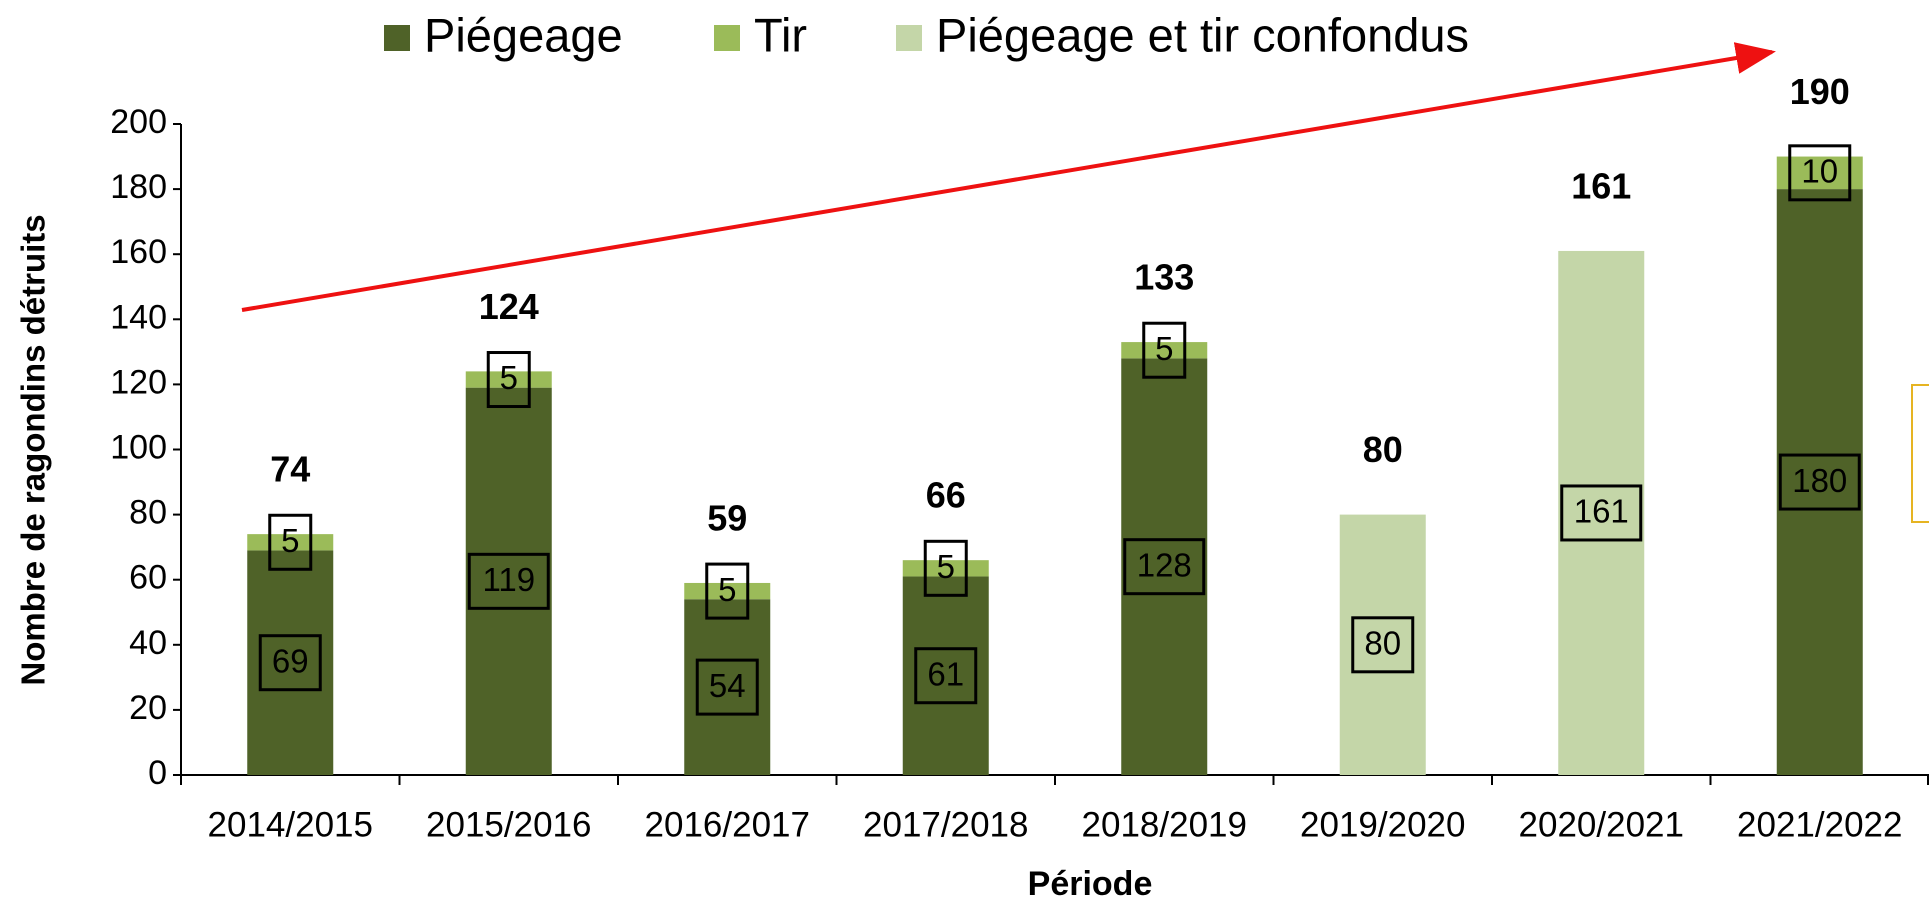 This screenshot has width=1929, height=906. Describe the element at coordinates (727, 824) in the screenshot. I see `x-tick-label: 2016/2017` at that location.